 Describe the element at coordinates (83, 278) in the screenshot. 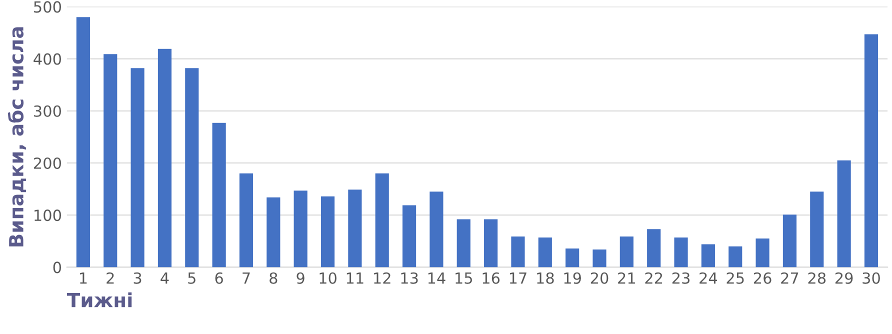

I see `x-tick-label: 1` at that location.